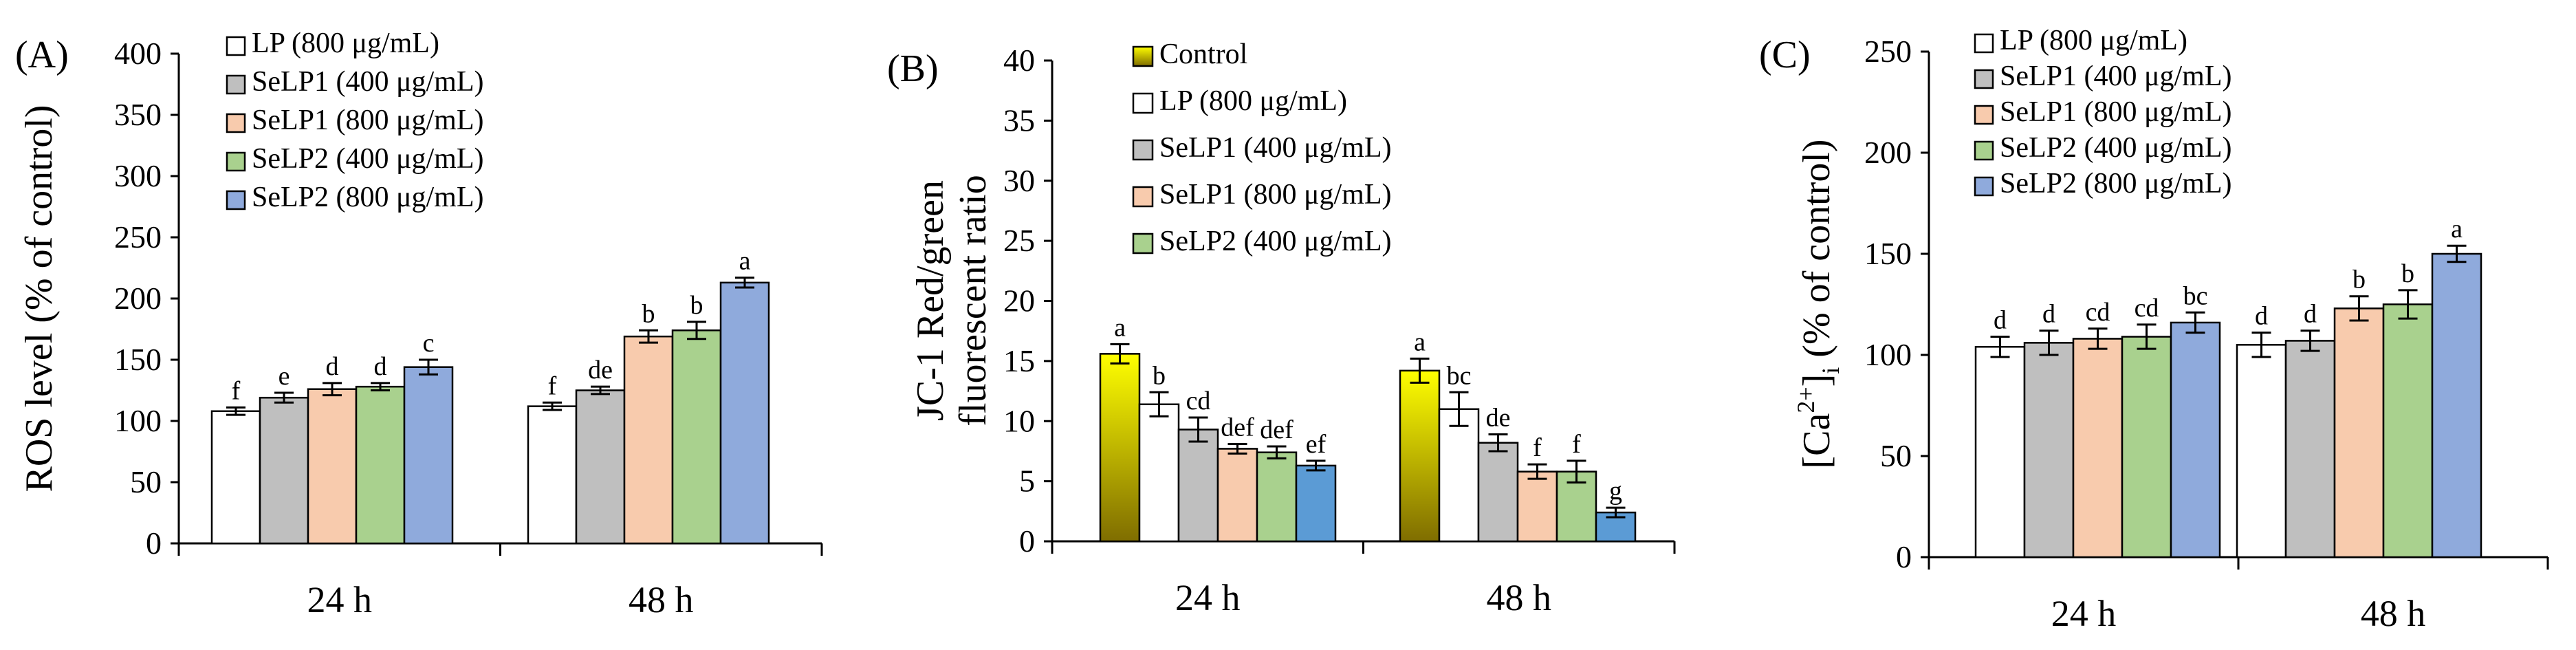 This screenshot has width=2576, height=650. I want to click on panel-c-significance-letter: bc, so click(2195, 295).